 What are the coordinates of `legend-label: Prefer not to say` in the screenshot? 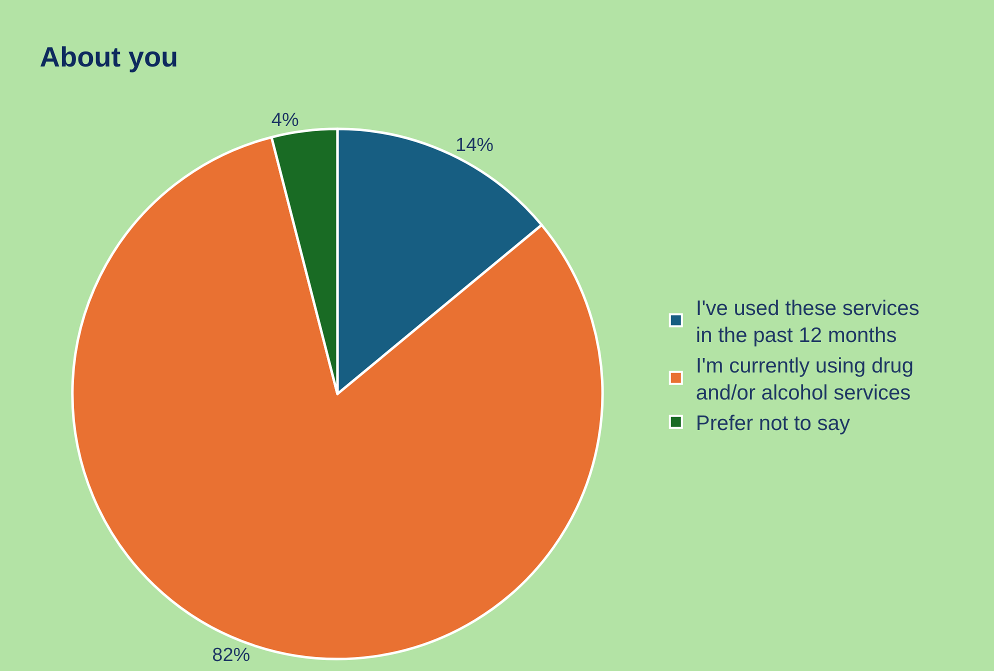 It's located at (773, 424).